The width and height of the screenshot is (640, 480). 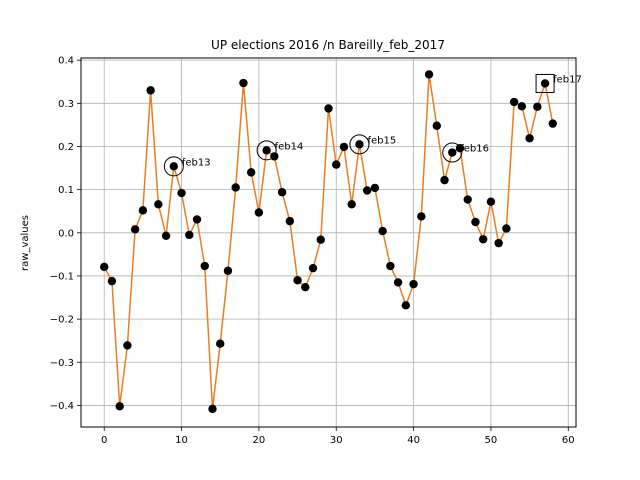 I want to click on y-tick-label: 0.1, so click(x=66, y=190).